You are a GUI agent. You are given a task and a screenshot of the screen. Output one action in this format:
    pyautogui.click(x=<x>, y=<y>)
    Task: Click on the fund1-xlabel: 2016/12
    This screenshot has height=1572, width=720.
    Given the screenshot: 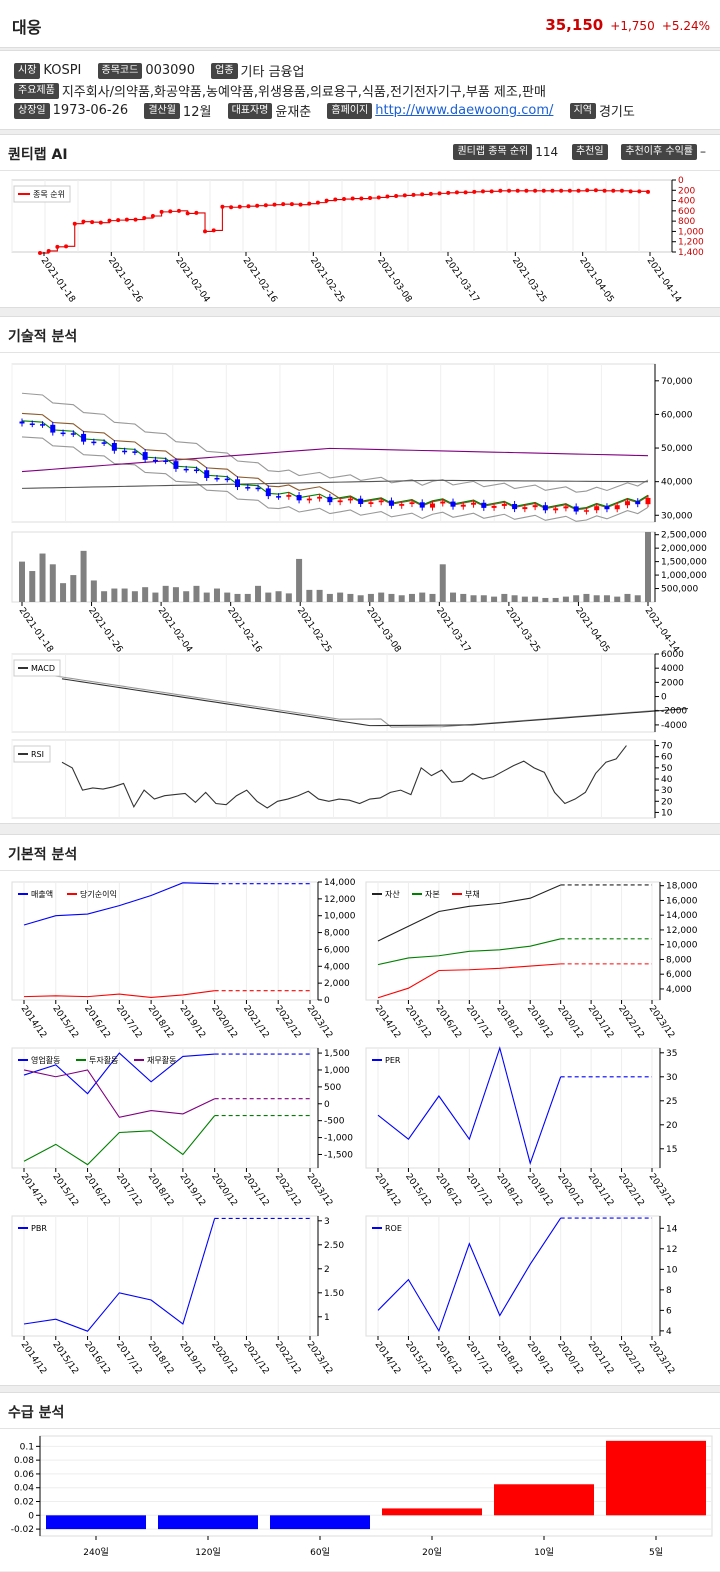 What is the action you would take?
    pyautogui.click(x=448, y=1022)
    